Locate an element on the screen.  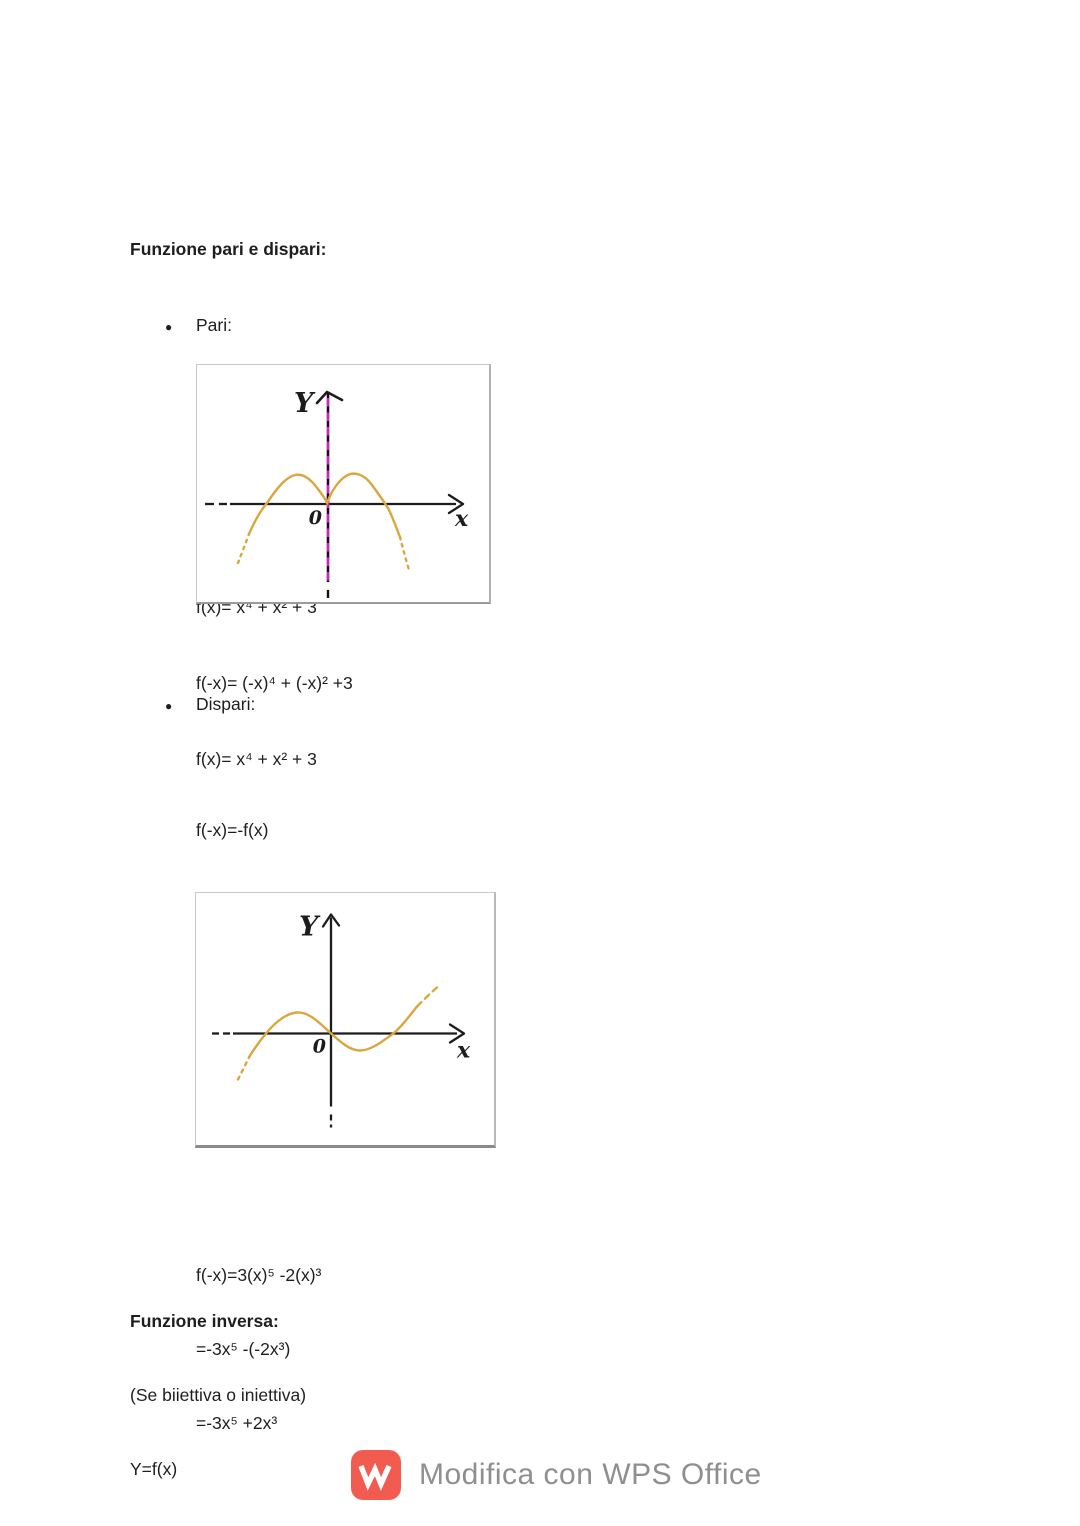
formula-line: f(x)= x⁴ + x² + 3 is located at coordinates (256, 758).